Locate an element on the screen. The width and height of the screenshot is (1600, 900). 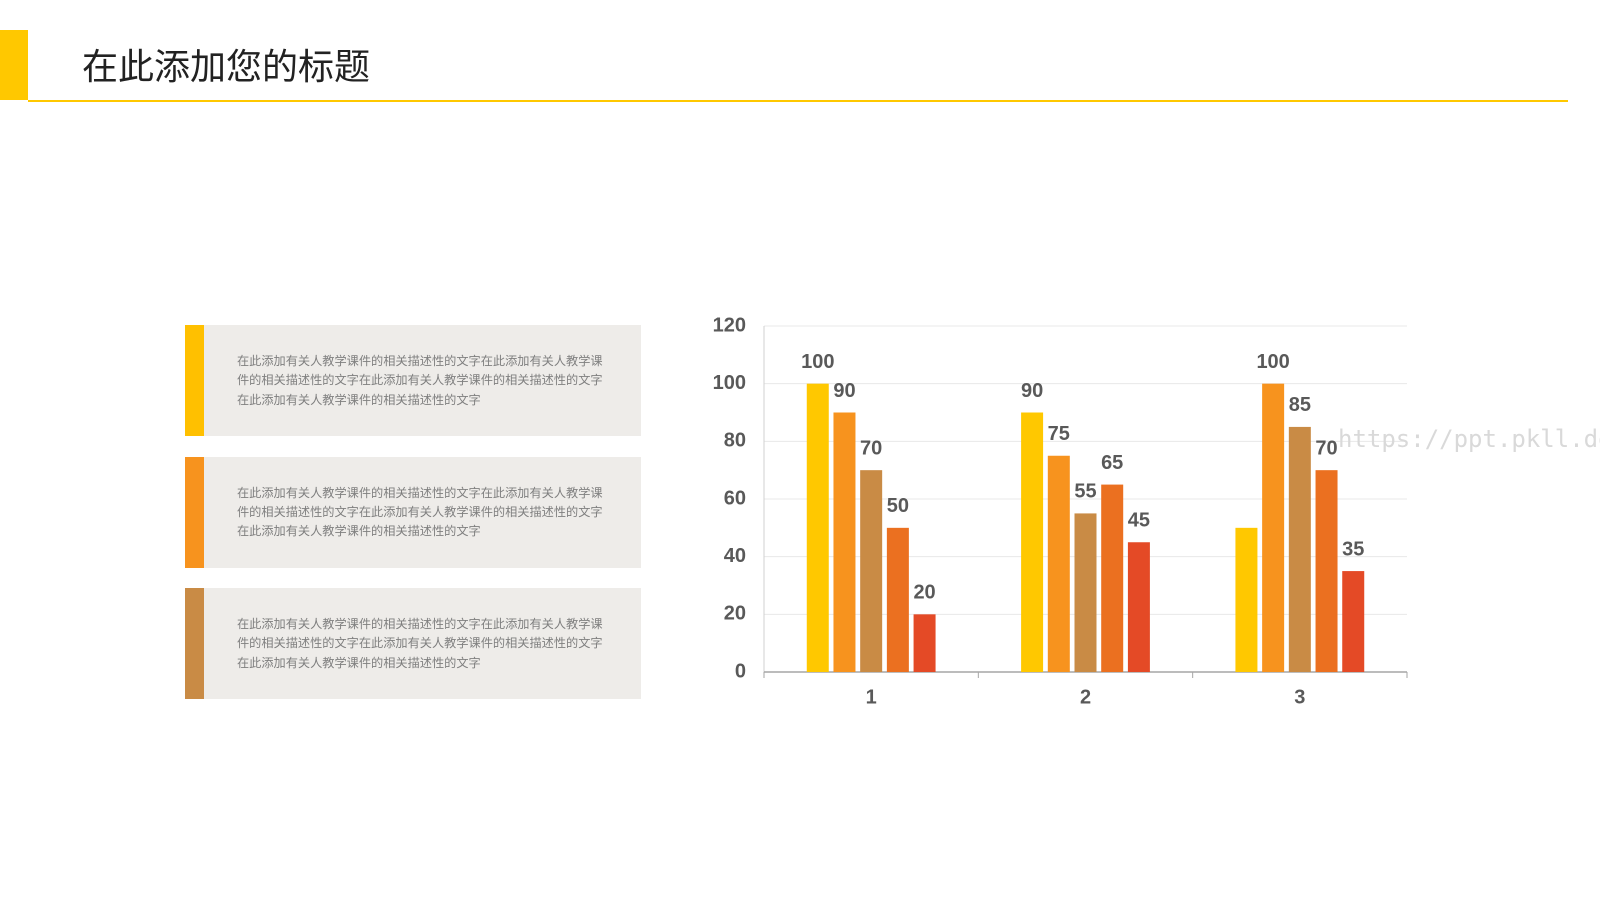
title-accent is located at coordinates (14, 65).